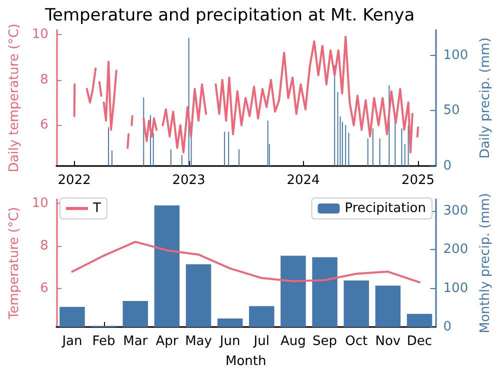 The height and width of the screenshot is (376, 500). I want to click on x-tick-label: Jan, so click(71, 341).